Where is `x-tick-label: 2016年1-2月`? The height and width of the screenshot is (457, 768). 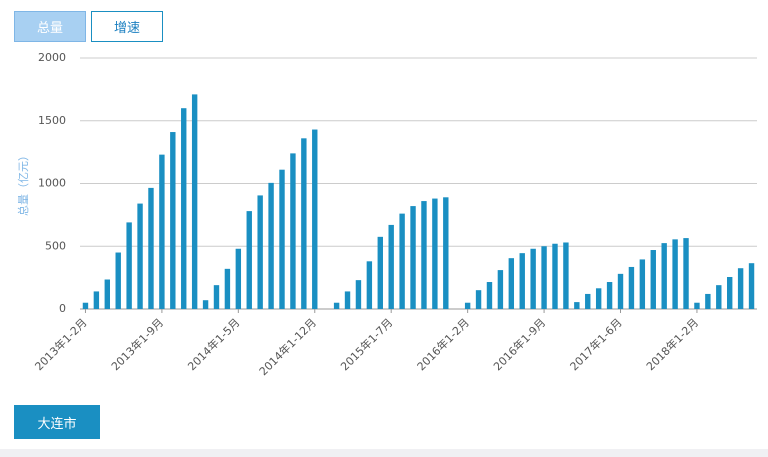 x-tick-label: 2016年1-2月 is located at coordinates (443, 344).